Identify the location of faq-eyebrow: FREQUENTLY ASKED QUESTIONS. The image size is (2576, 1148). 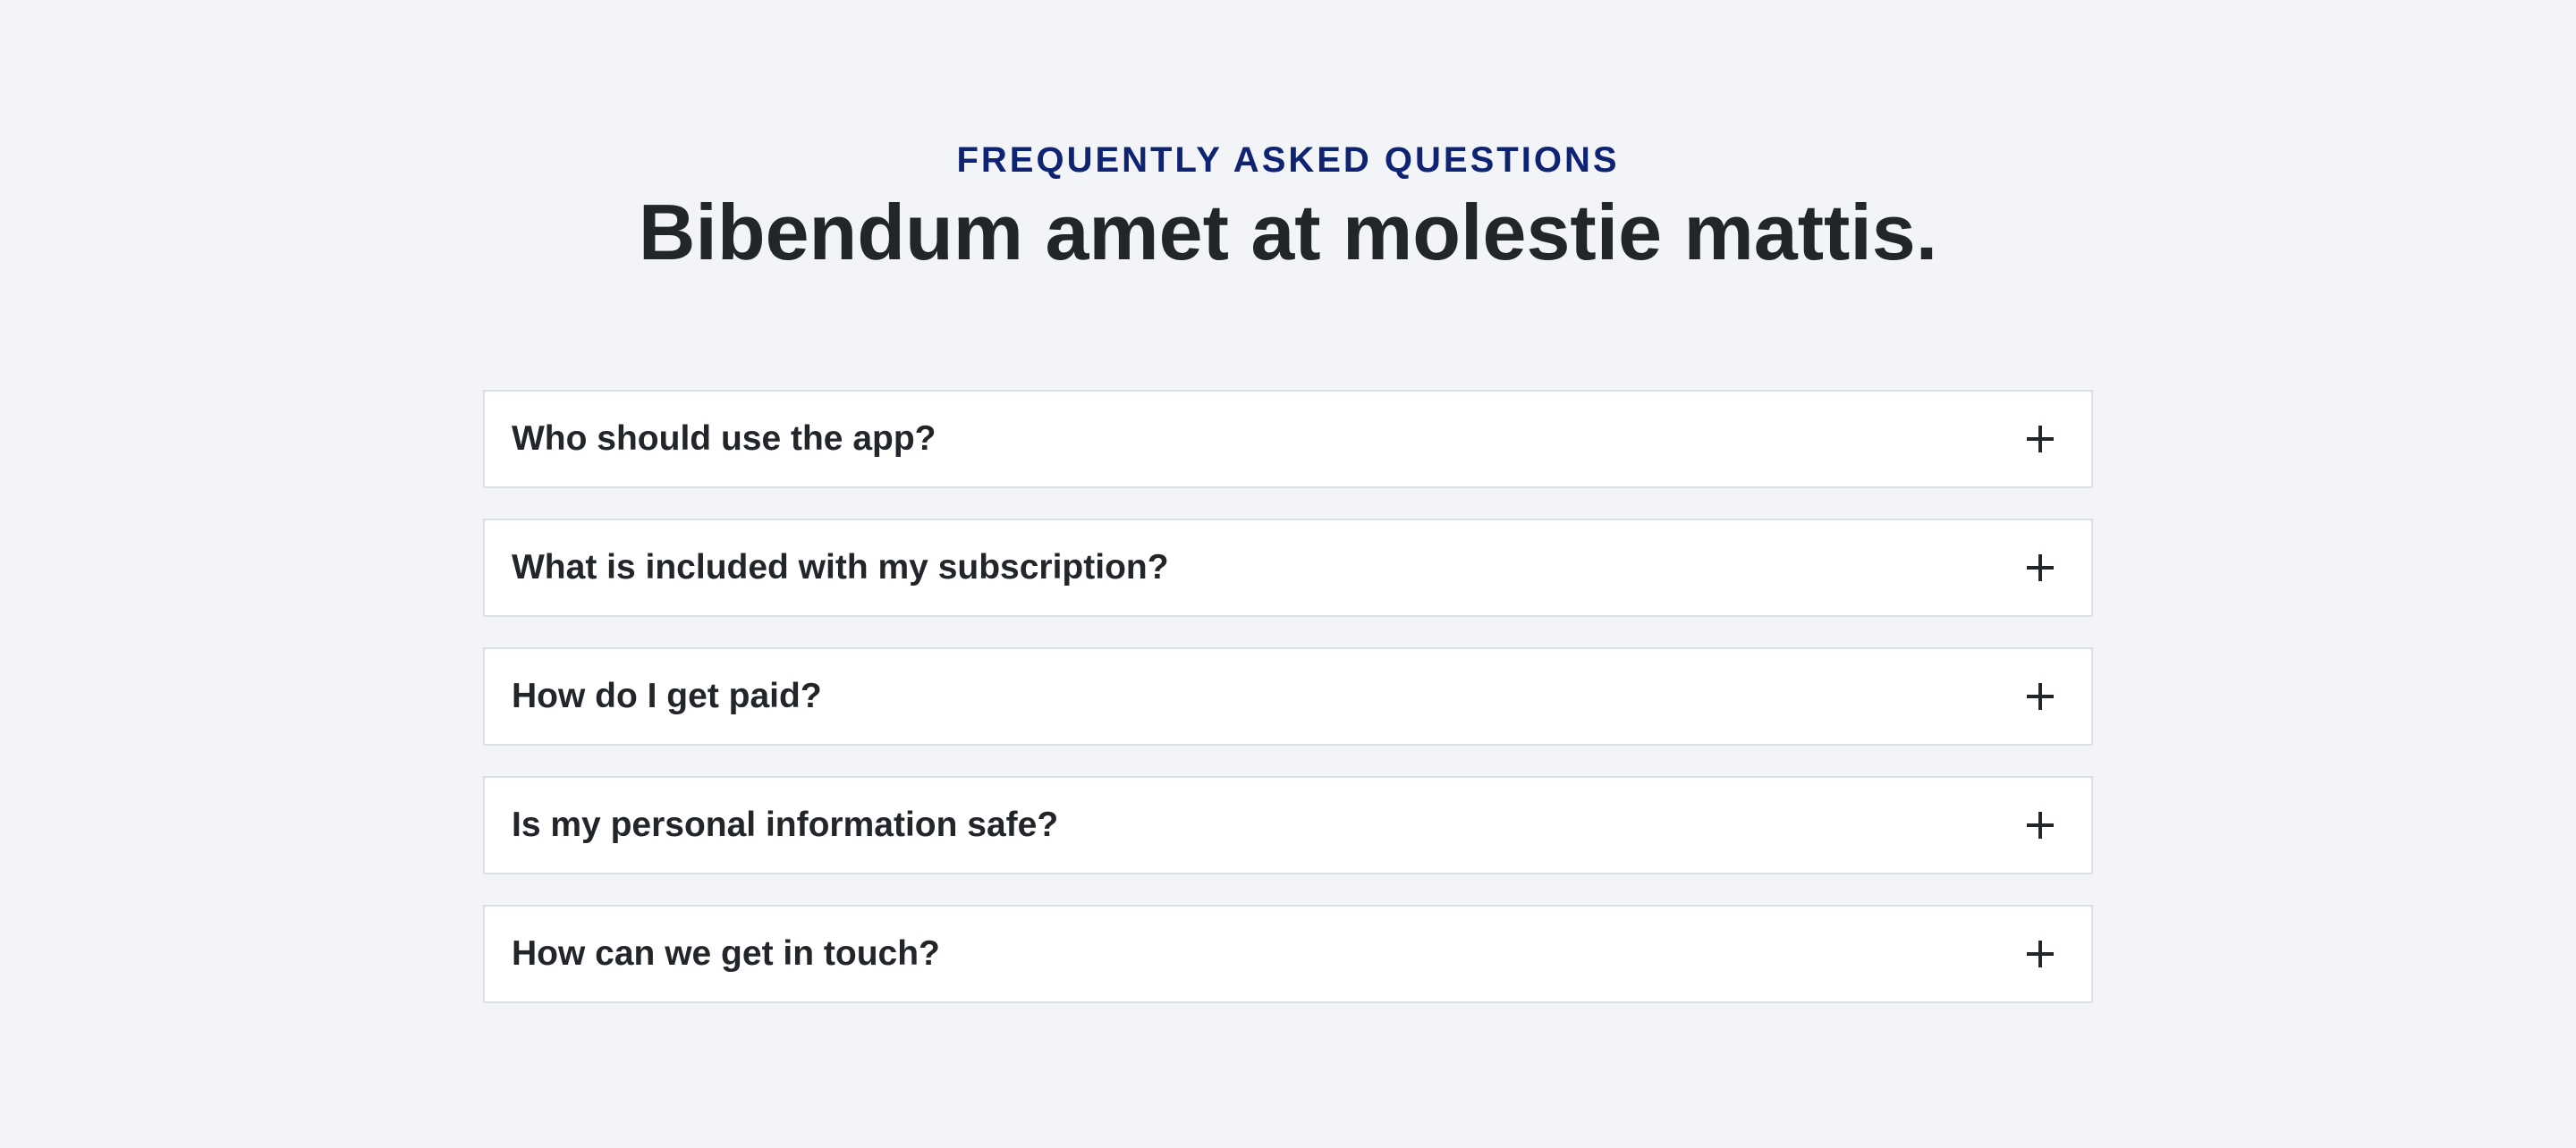
(1288, 160).